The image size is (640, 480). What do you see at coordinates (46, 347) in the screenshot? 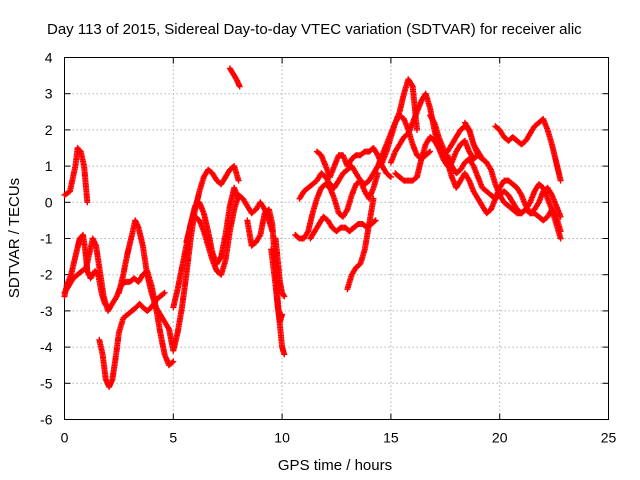
I see `y-tick-label: -4` at bounding box center [46, 347].